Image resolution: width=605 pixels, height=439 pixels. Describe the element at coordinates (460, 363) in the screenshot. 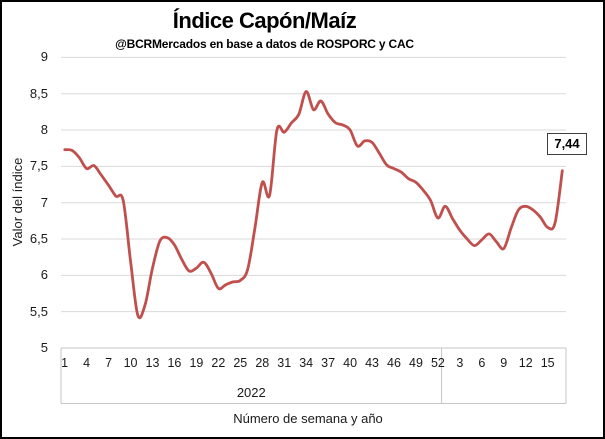

I see `x-tick-label: 3` at that location.